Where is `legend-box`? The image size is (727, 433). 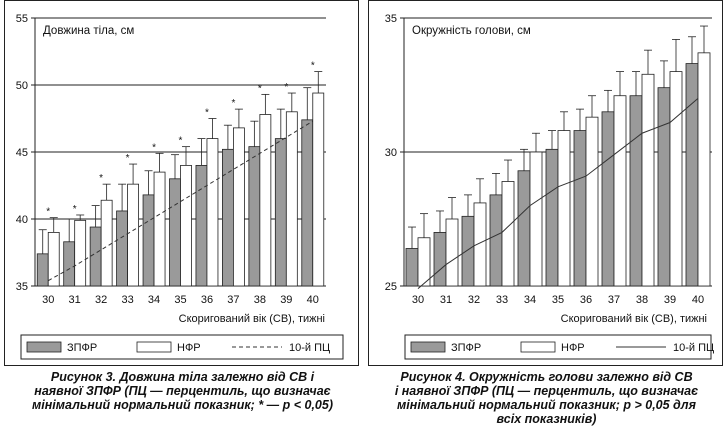
legend-box is located at coordinates (182, 347).